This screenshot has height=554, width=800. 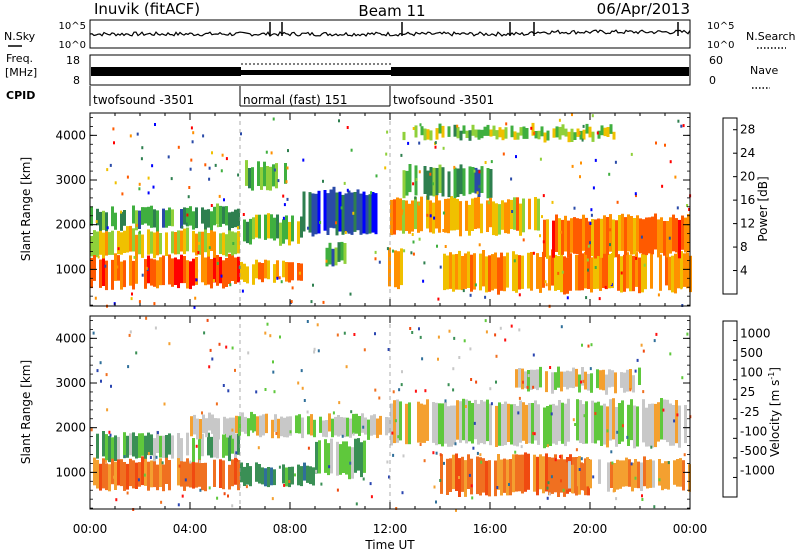 What do you see at coordinates (747, 224) in the screenshot?
I see `colorbar-tick-label: 12` at bounding box center [747, 224].